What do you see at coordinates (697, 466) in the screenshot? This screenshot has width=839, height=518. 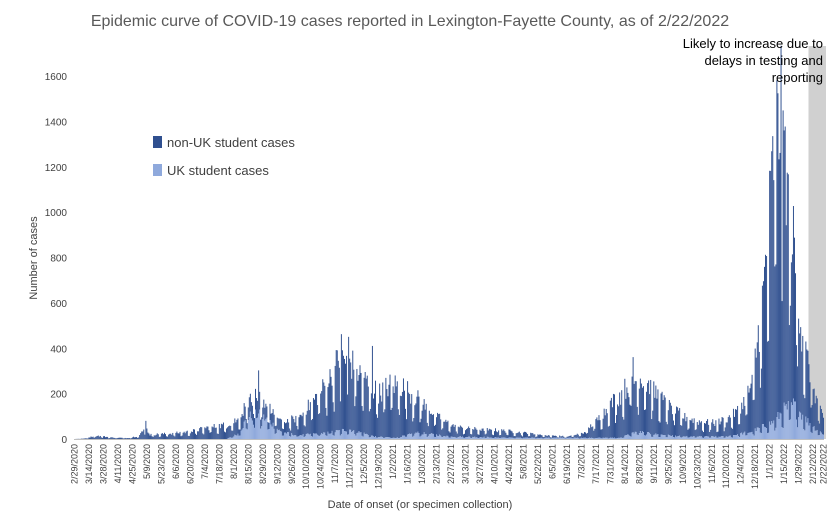 I see `x-tick-label: 10/23/2021` at bounding box center [697, 466].